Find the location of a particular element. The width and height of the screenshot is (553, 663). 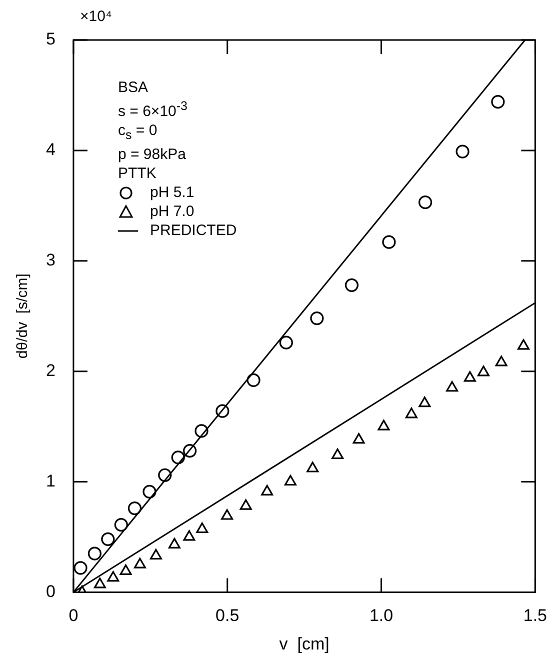

x-axis-title: v [cm] is located at coordinates (304, 644).